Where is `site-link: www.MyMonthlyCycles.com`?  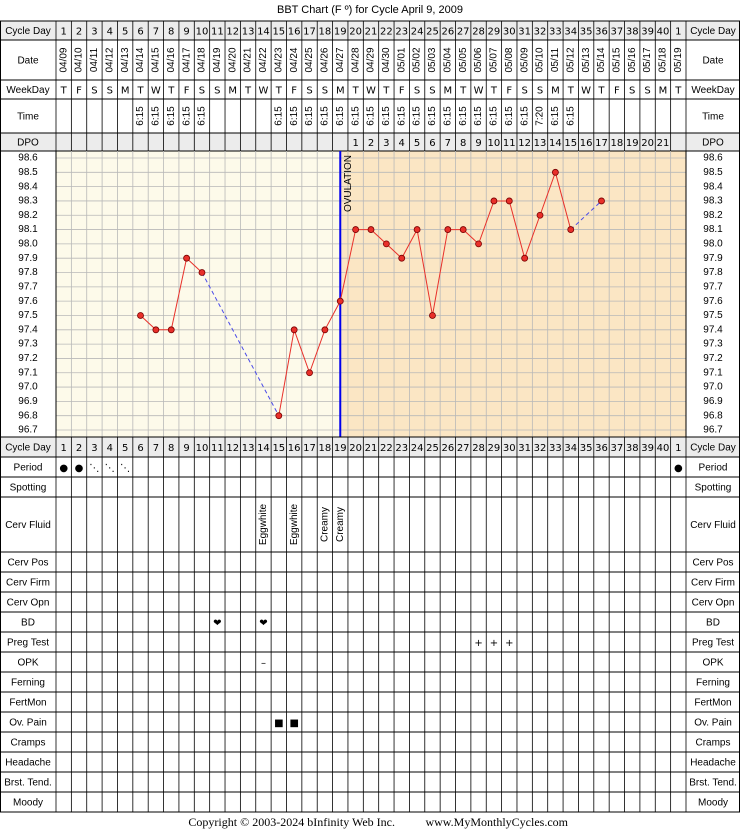 site-link: www.MyMonthlyCycles.com is located at coordinates (496, 822).